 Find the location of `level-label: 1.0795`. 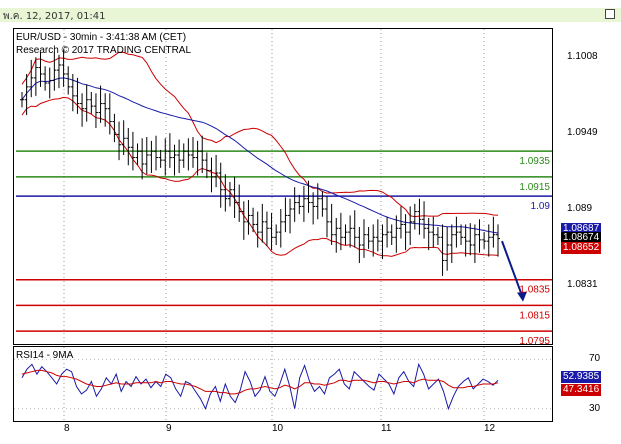

level-label: 1.0795 is located at coordinates (534, 341).